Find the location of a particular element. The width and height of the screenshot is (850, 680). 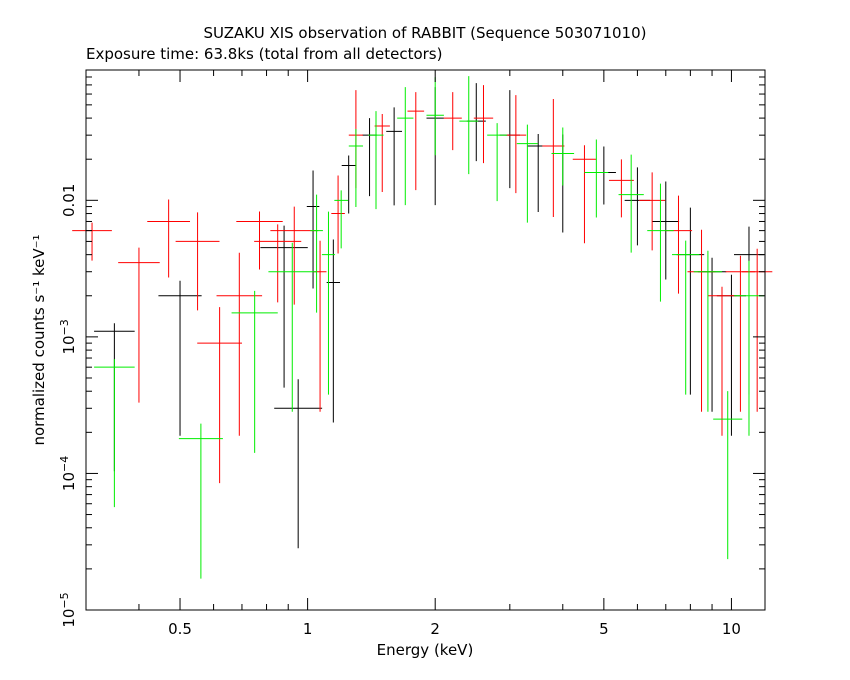

y-tick-label: 10−5 is located at coordinates (68, 609).